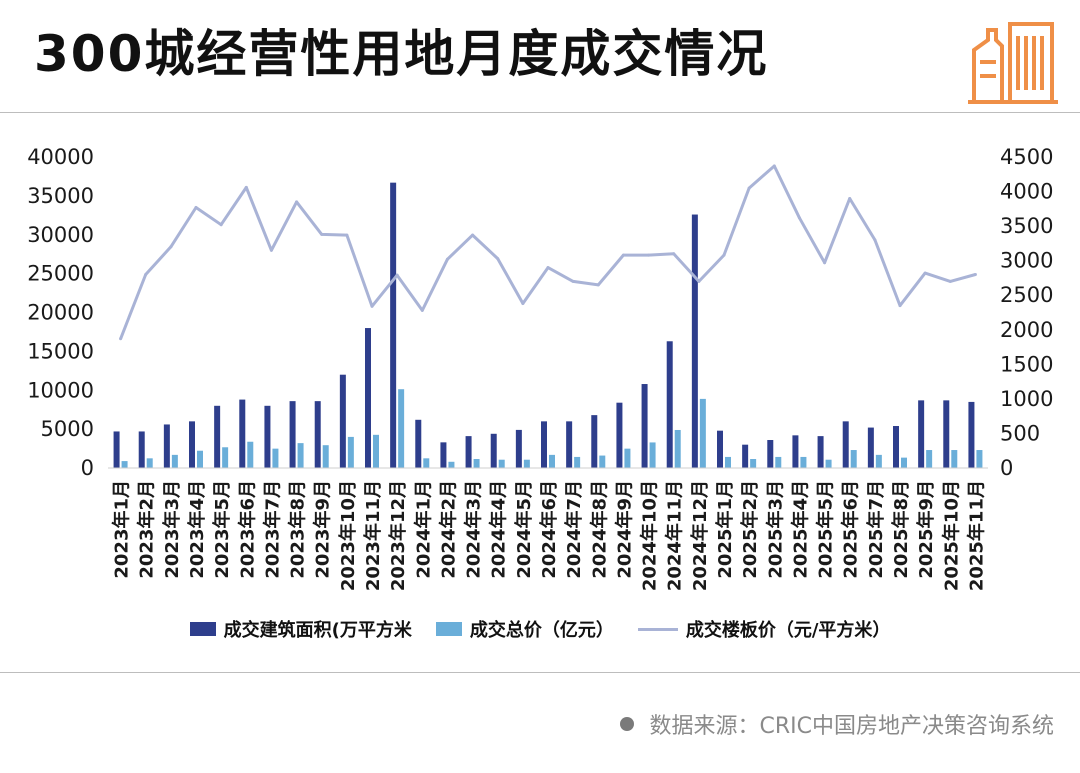 The image size is (1080, 773). What do you see at coordinates (323, 529) in the screenshot?
I see `x-tick-label: 2023年9月` at bounding box center [323, 529].